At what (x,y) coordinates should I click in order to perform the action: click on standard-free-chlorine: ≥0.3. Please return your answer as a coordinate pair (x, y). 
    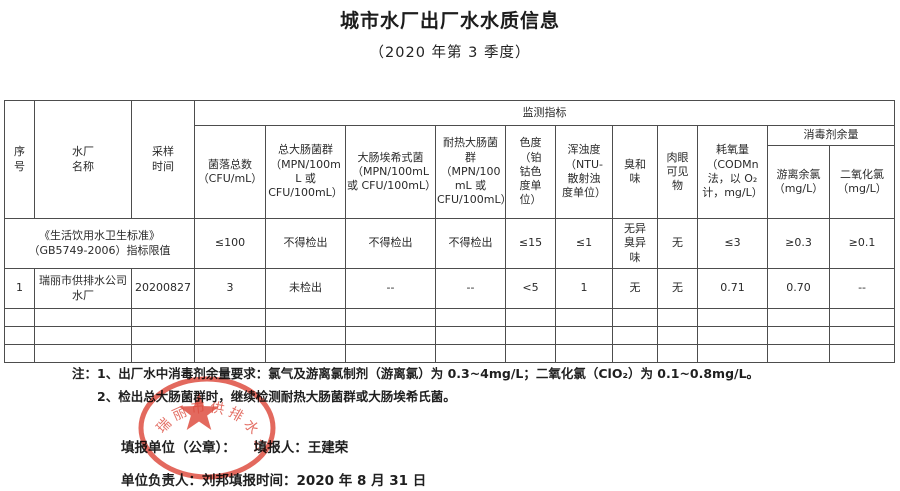
    Looking at the image, I should click on (798, 243).